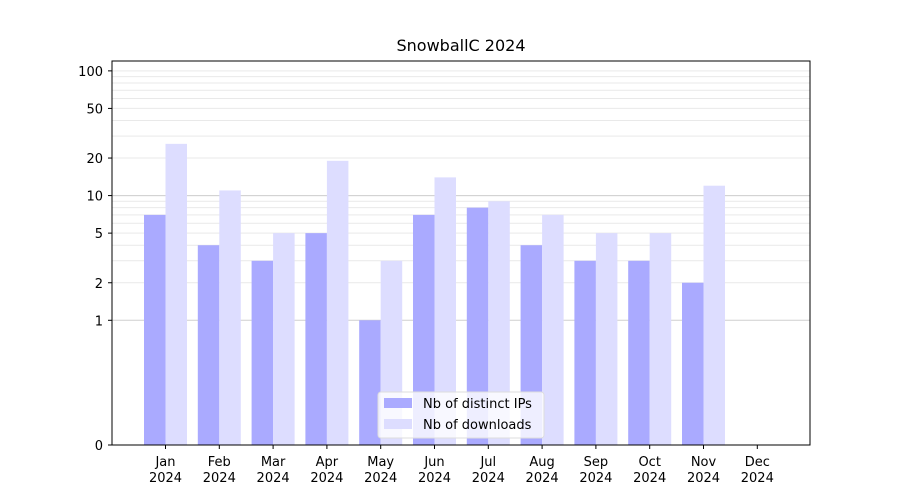  I want to click on legend: Nb of distinct IPs Nb of downloads, so click(461, 415).